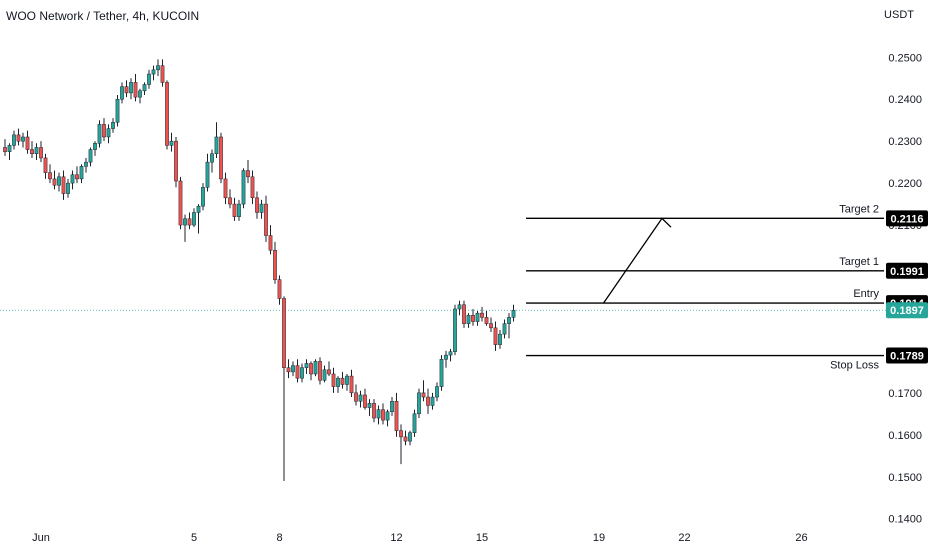 This screenshot has height=550, width=932. What do you see at coordinates (905, 142) in the screenshot?
I see `price-tick-label: 0.2300` at bounding box center [905, 142].